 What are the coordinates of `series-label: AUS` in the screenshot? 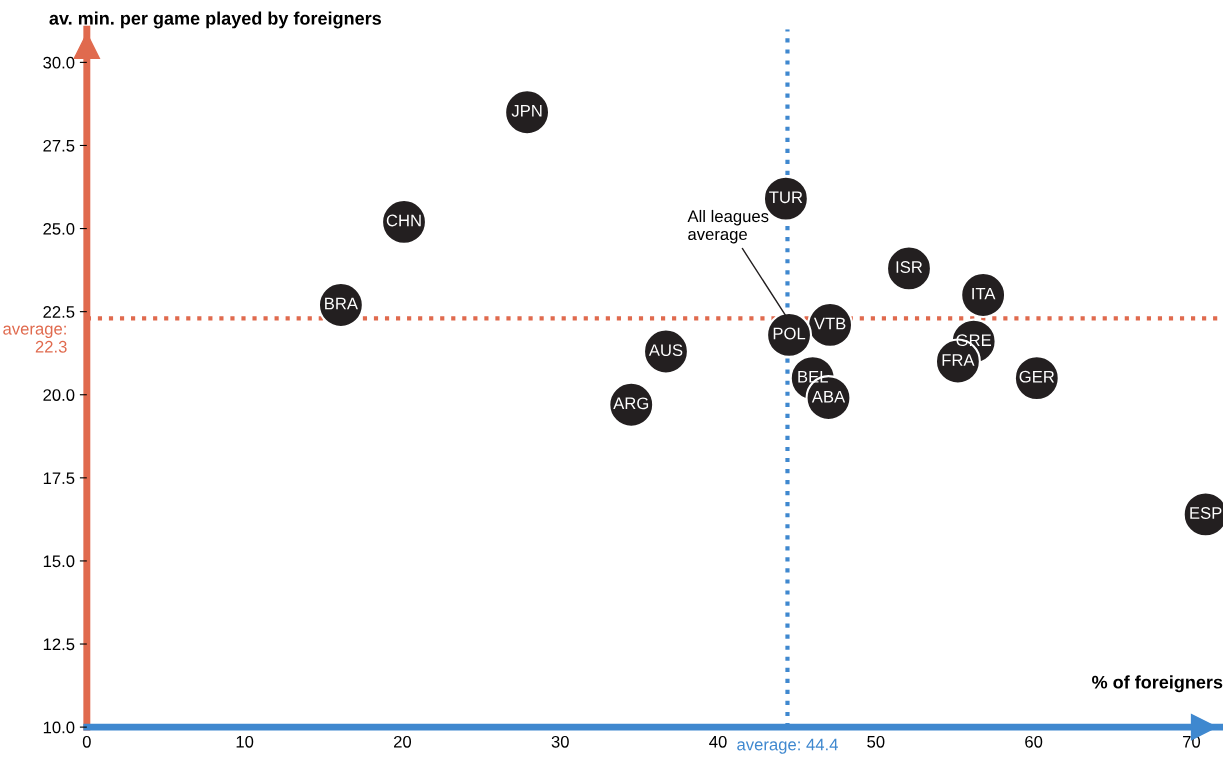 It's located at (665, 350).